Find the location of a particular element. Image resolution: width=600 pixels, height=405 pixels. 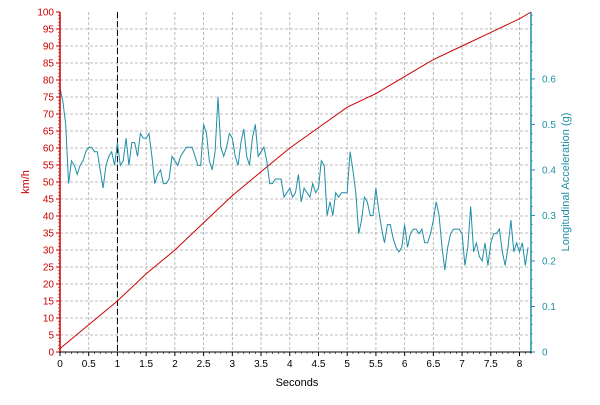

x-tick-label: 2 is located at coordinates (175, 364).